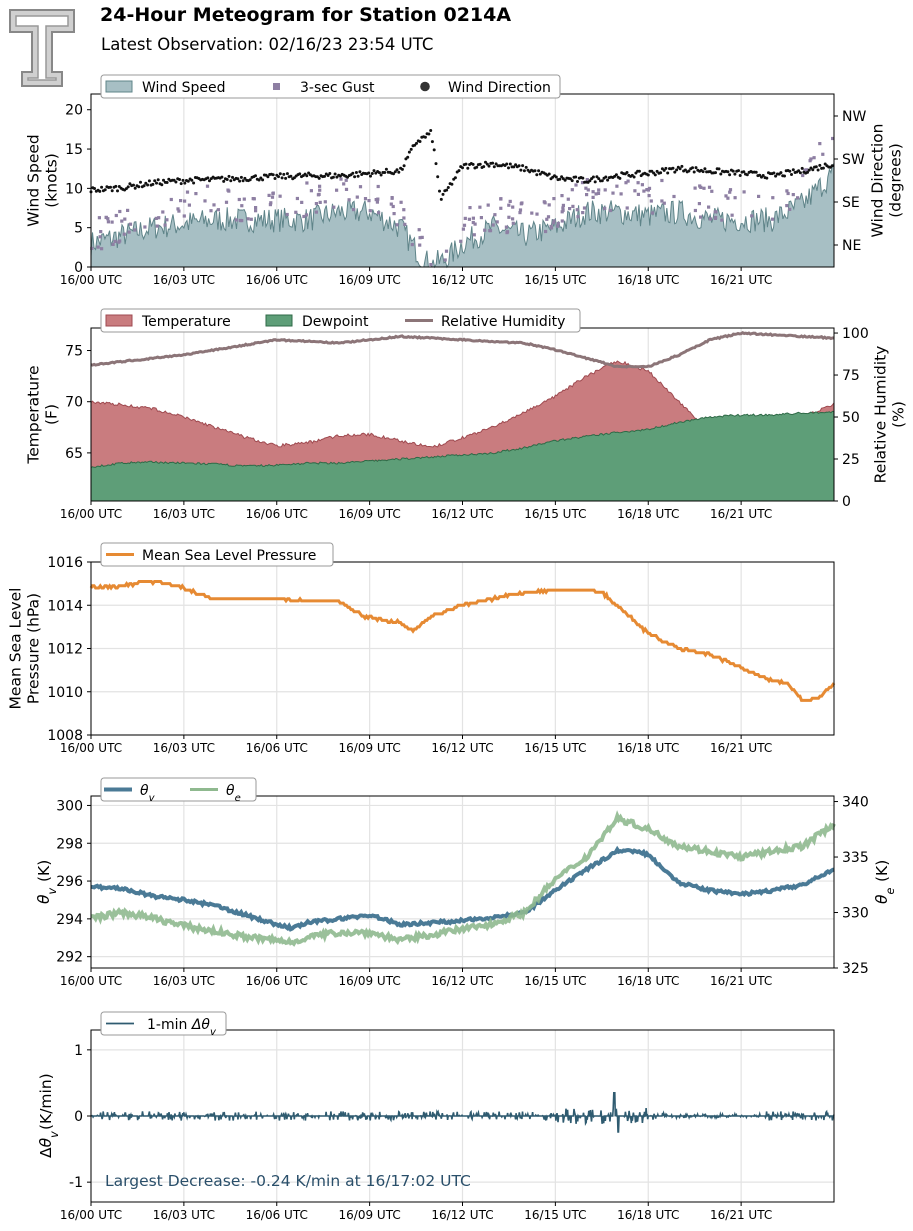 This screenshot has width=913, height=1231. I want to click on x-tick-label: 16/03 UTC, so click(184, 514).